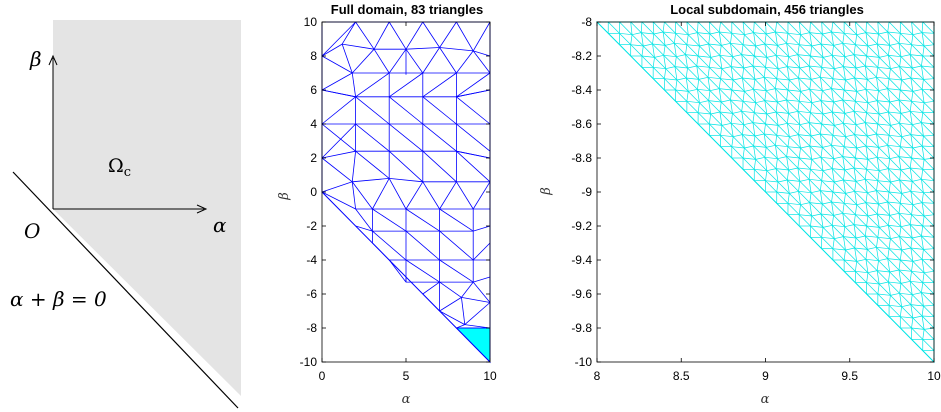 This screenshot has width=941, height=412. I want to click on origin-label: O, so click(32, 231).